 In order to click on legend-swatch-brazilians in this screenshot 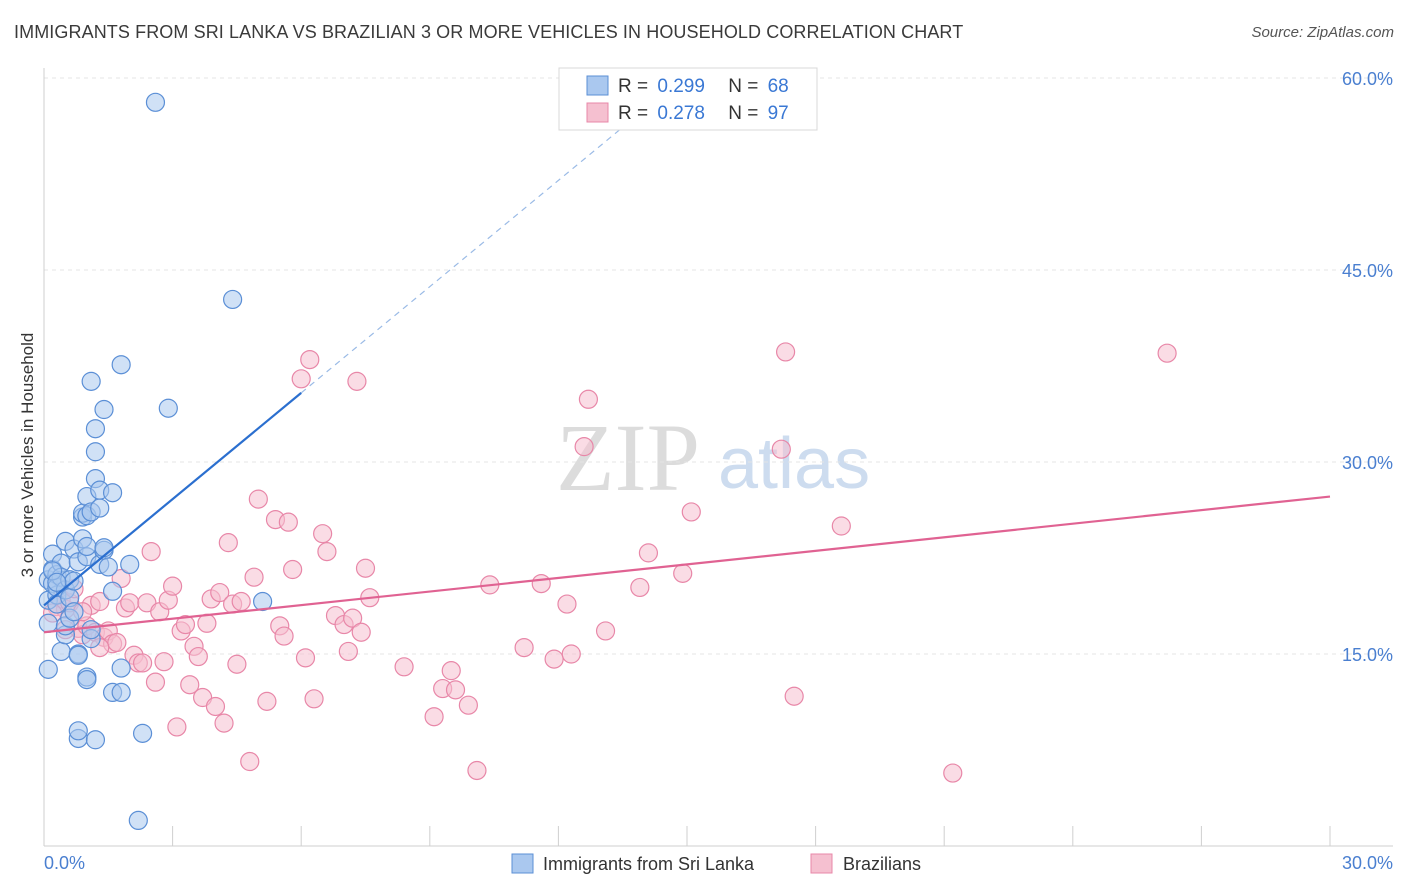, I will do `click(597, 112)`.